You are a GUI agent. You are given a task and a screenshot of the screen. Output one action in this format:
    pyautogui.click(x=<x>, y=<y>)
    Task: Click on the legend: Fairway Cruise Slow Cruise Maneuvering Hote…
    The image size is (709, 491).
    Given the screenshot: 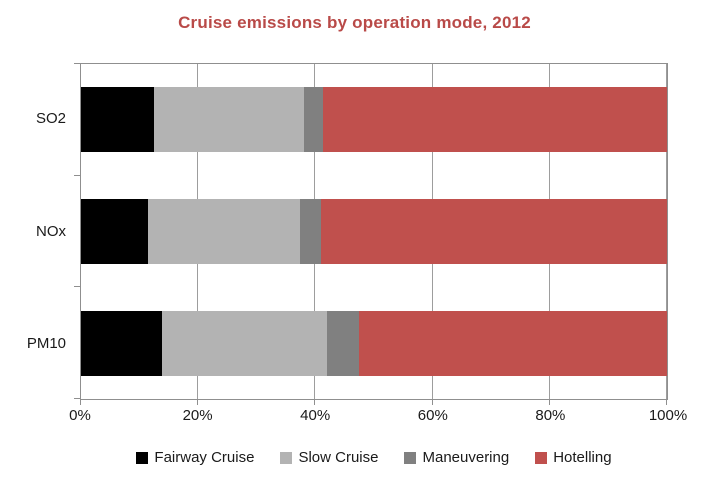 What is the action you would take?
    pyautogui.click(x=374, y=457)
    